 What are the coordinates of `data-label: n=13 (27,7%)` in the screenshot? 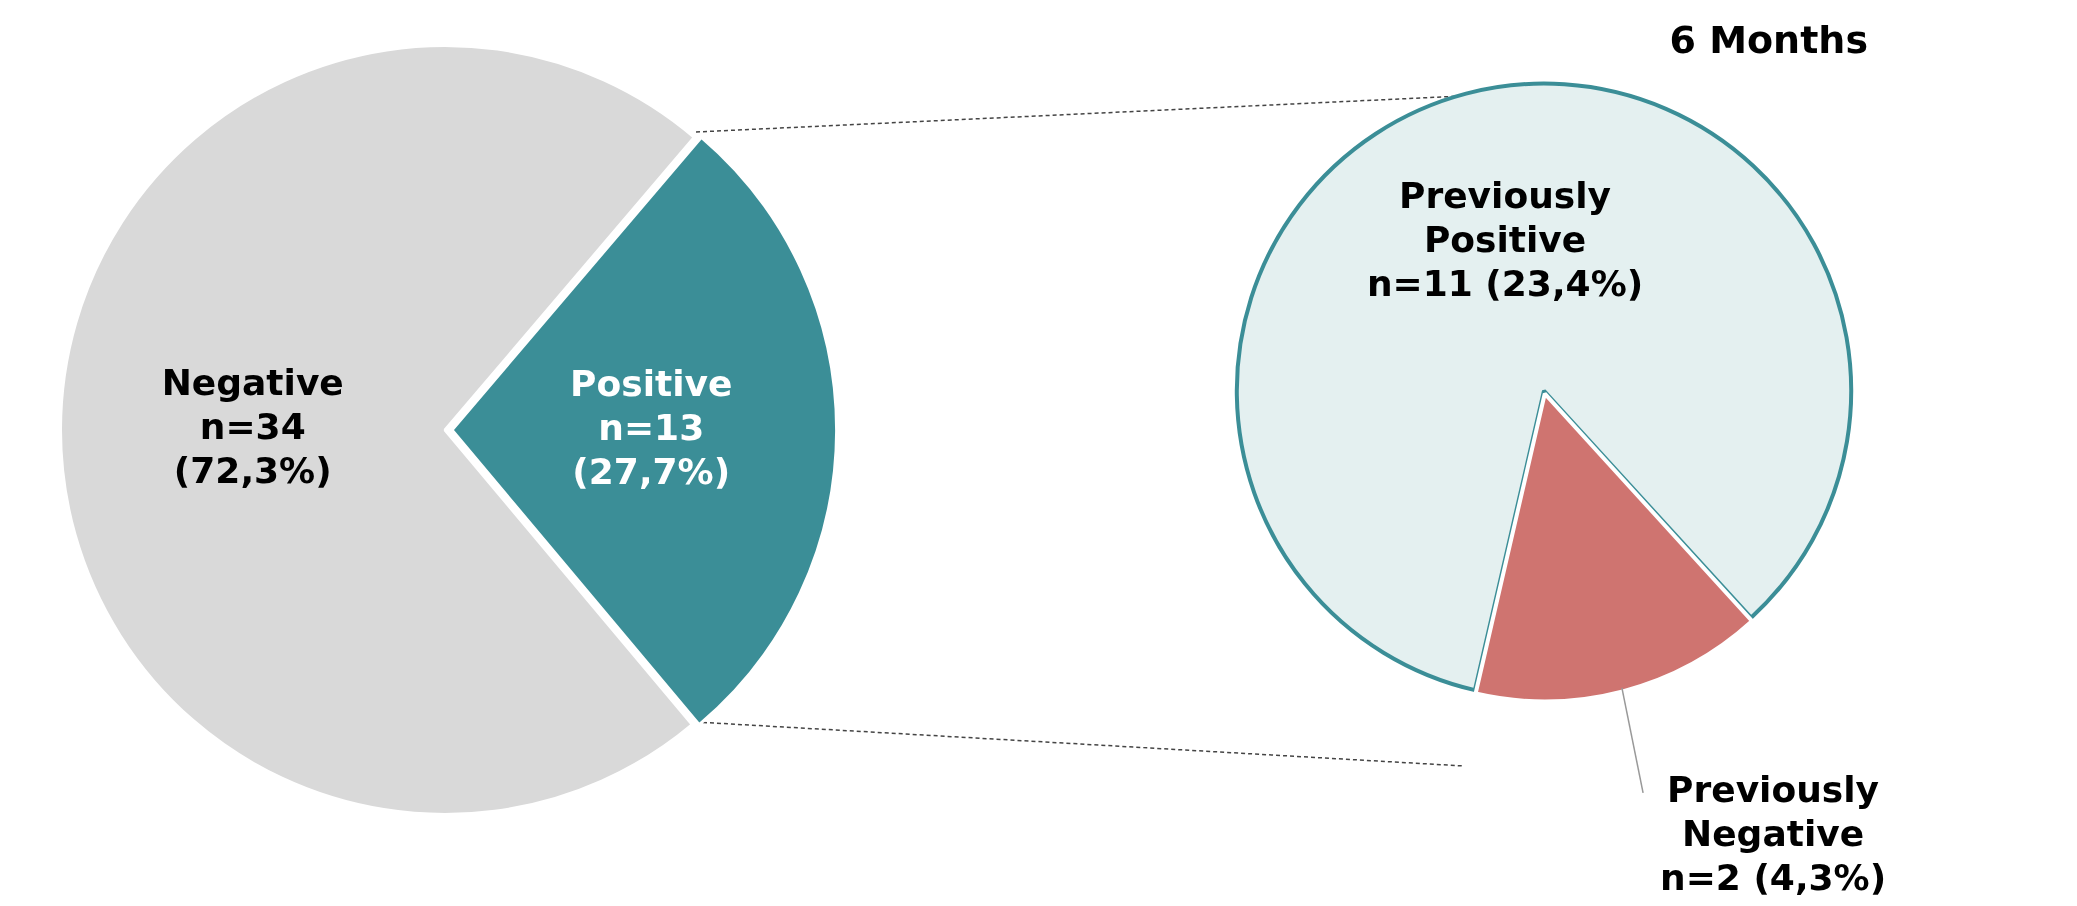 It's located at (651, 450).